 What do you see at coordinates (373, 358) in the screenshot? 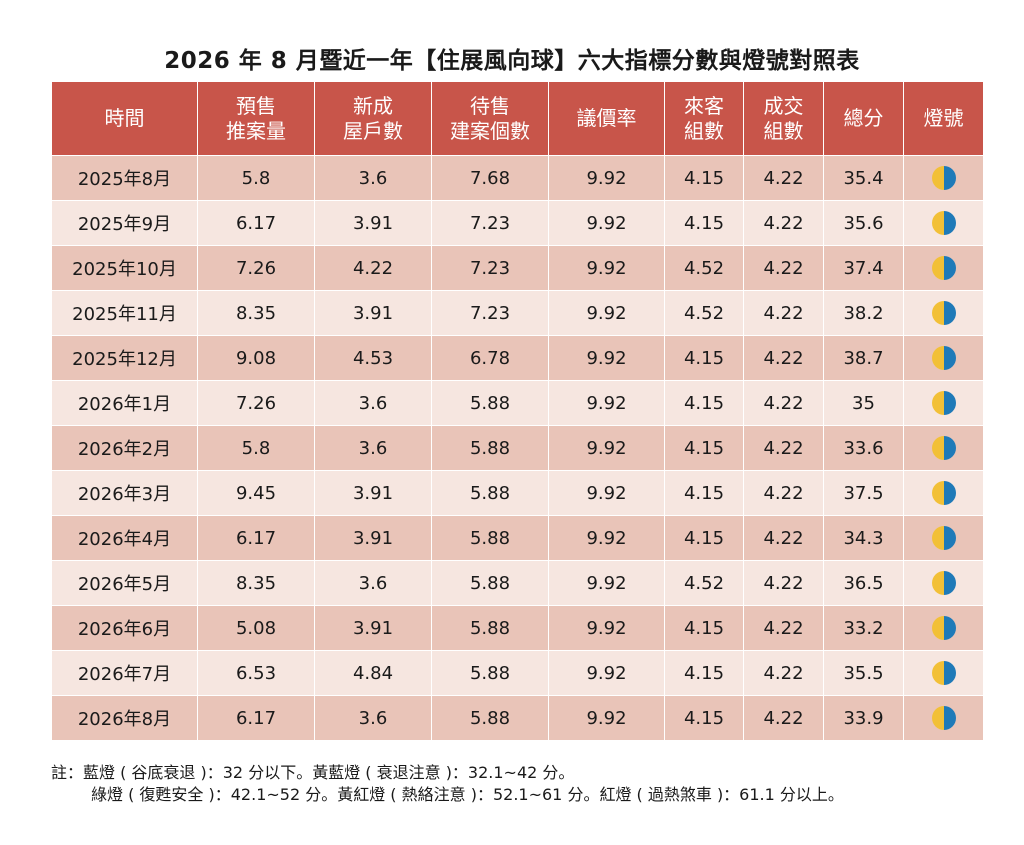
I see `cell-new-homes: 4.53` at bounding box center [373, 358].